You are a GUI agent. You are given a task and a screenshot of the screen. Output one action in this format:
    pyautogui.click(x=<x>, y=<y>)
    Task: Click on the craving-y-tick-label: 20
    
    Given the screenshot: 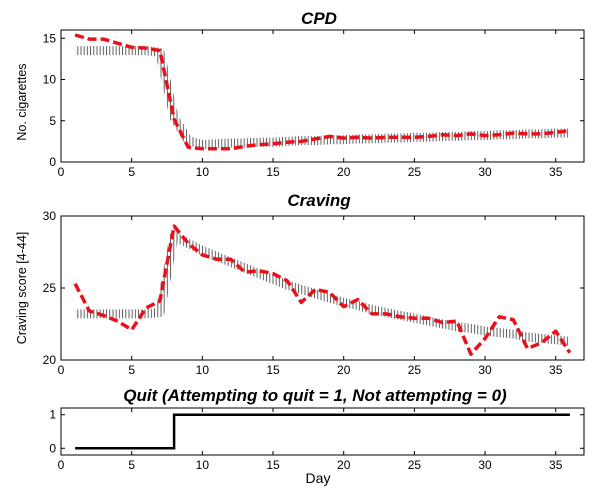 What is the action you would take?
    pyautogui.click(x=50, y=360)
    